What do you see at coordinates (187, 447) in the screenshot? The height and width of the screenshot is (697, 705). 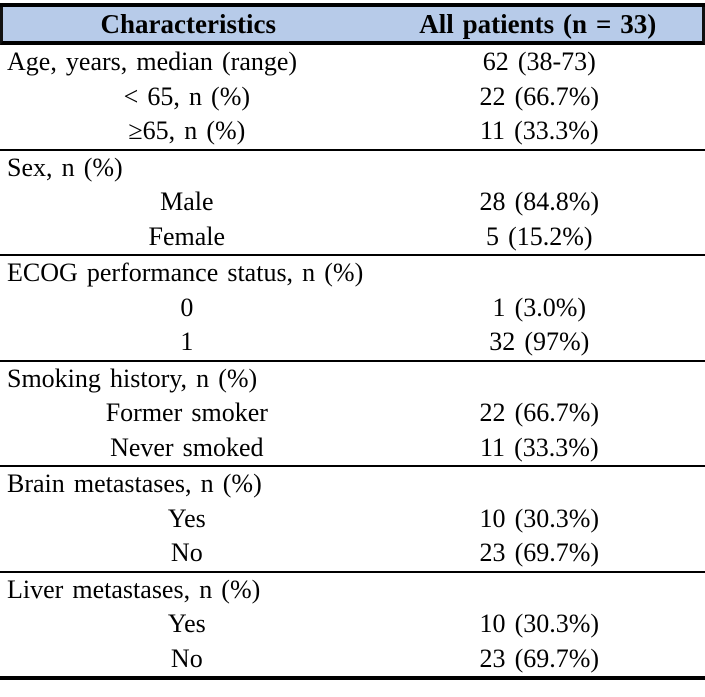 I see `row-label: Never smoked` at bounding box center [187, 447].